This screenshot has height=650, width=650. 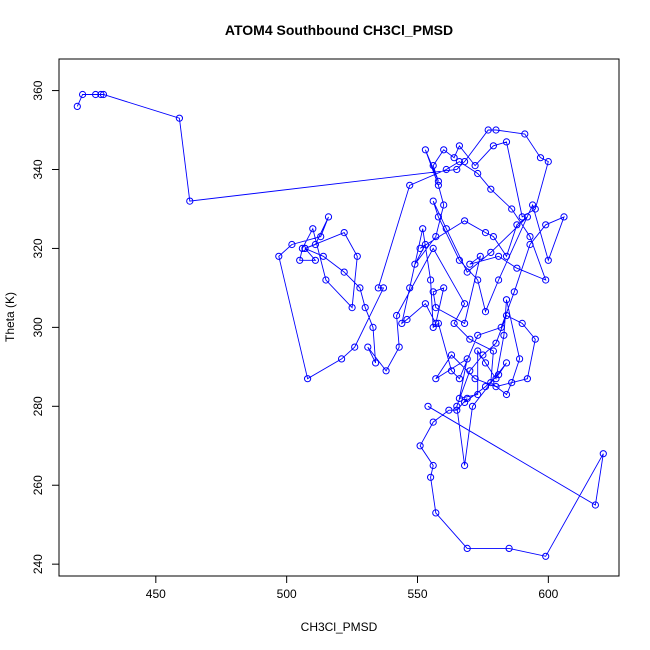 What do you see at coordinates (548, 594) in the screenshot?
I see `x-tick-label: 600` at bounding box center [548, 594].